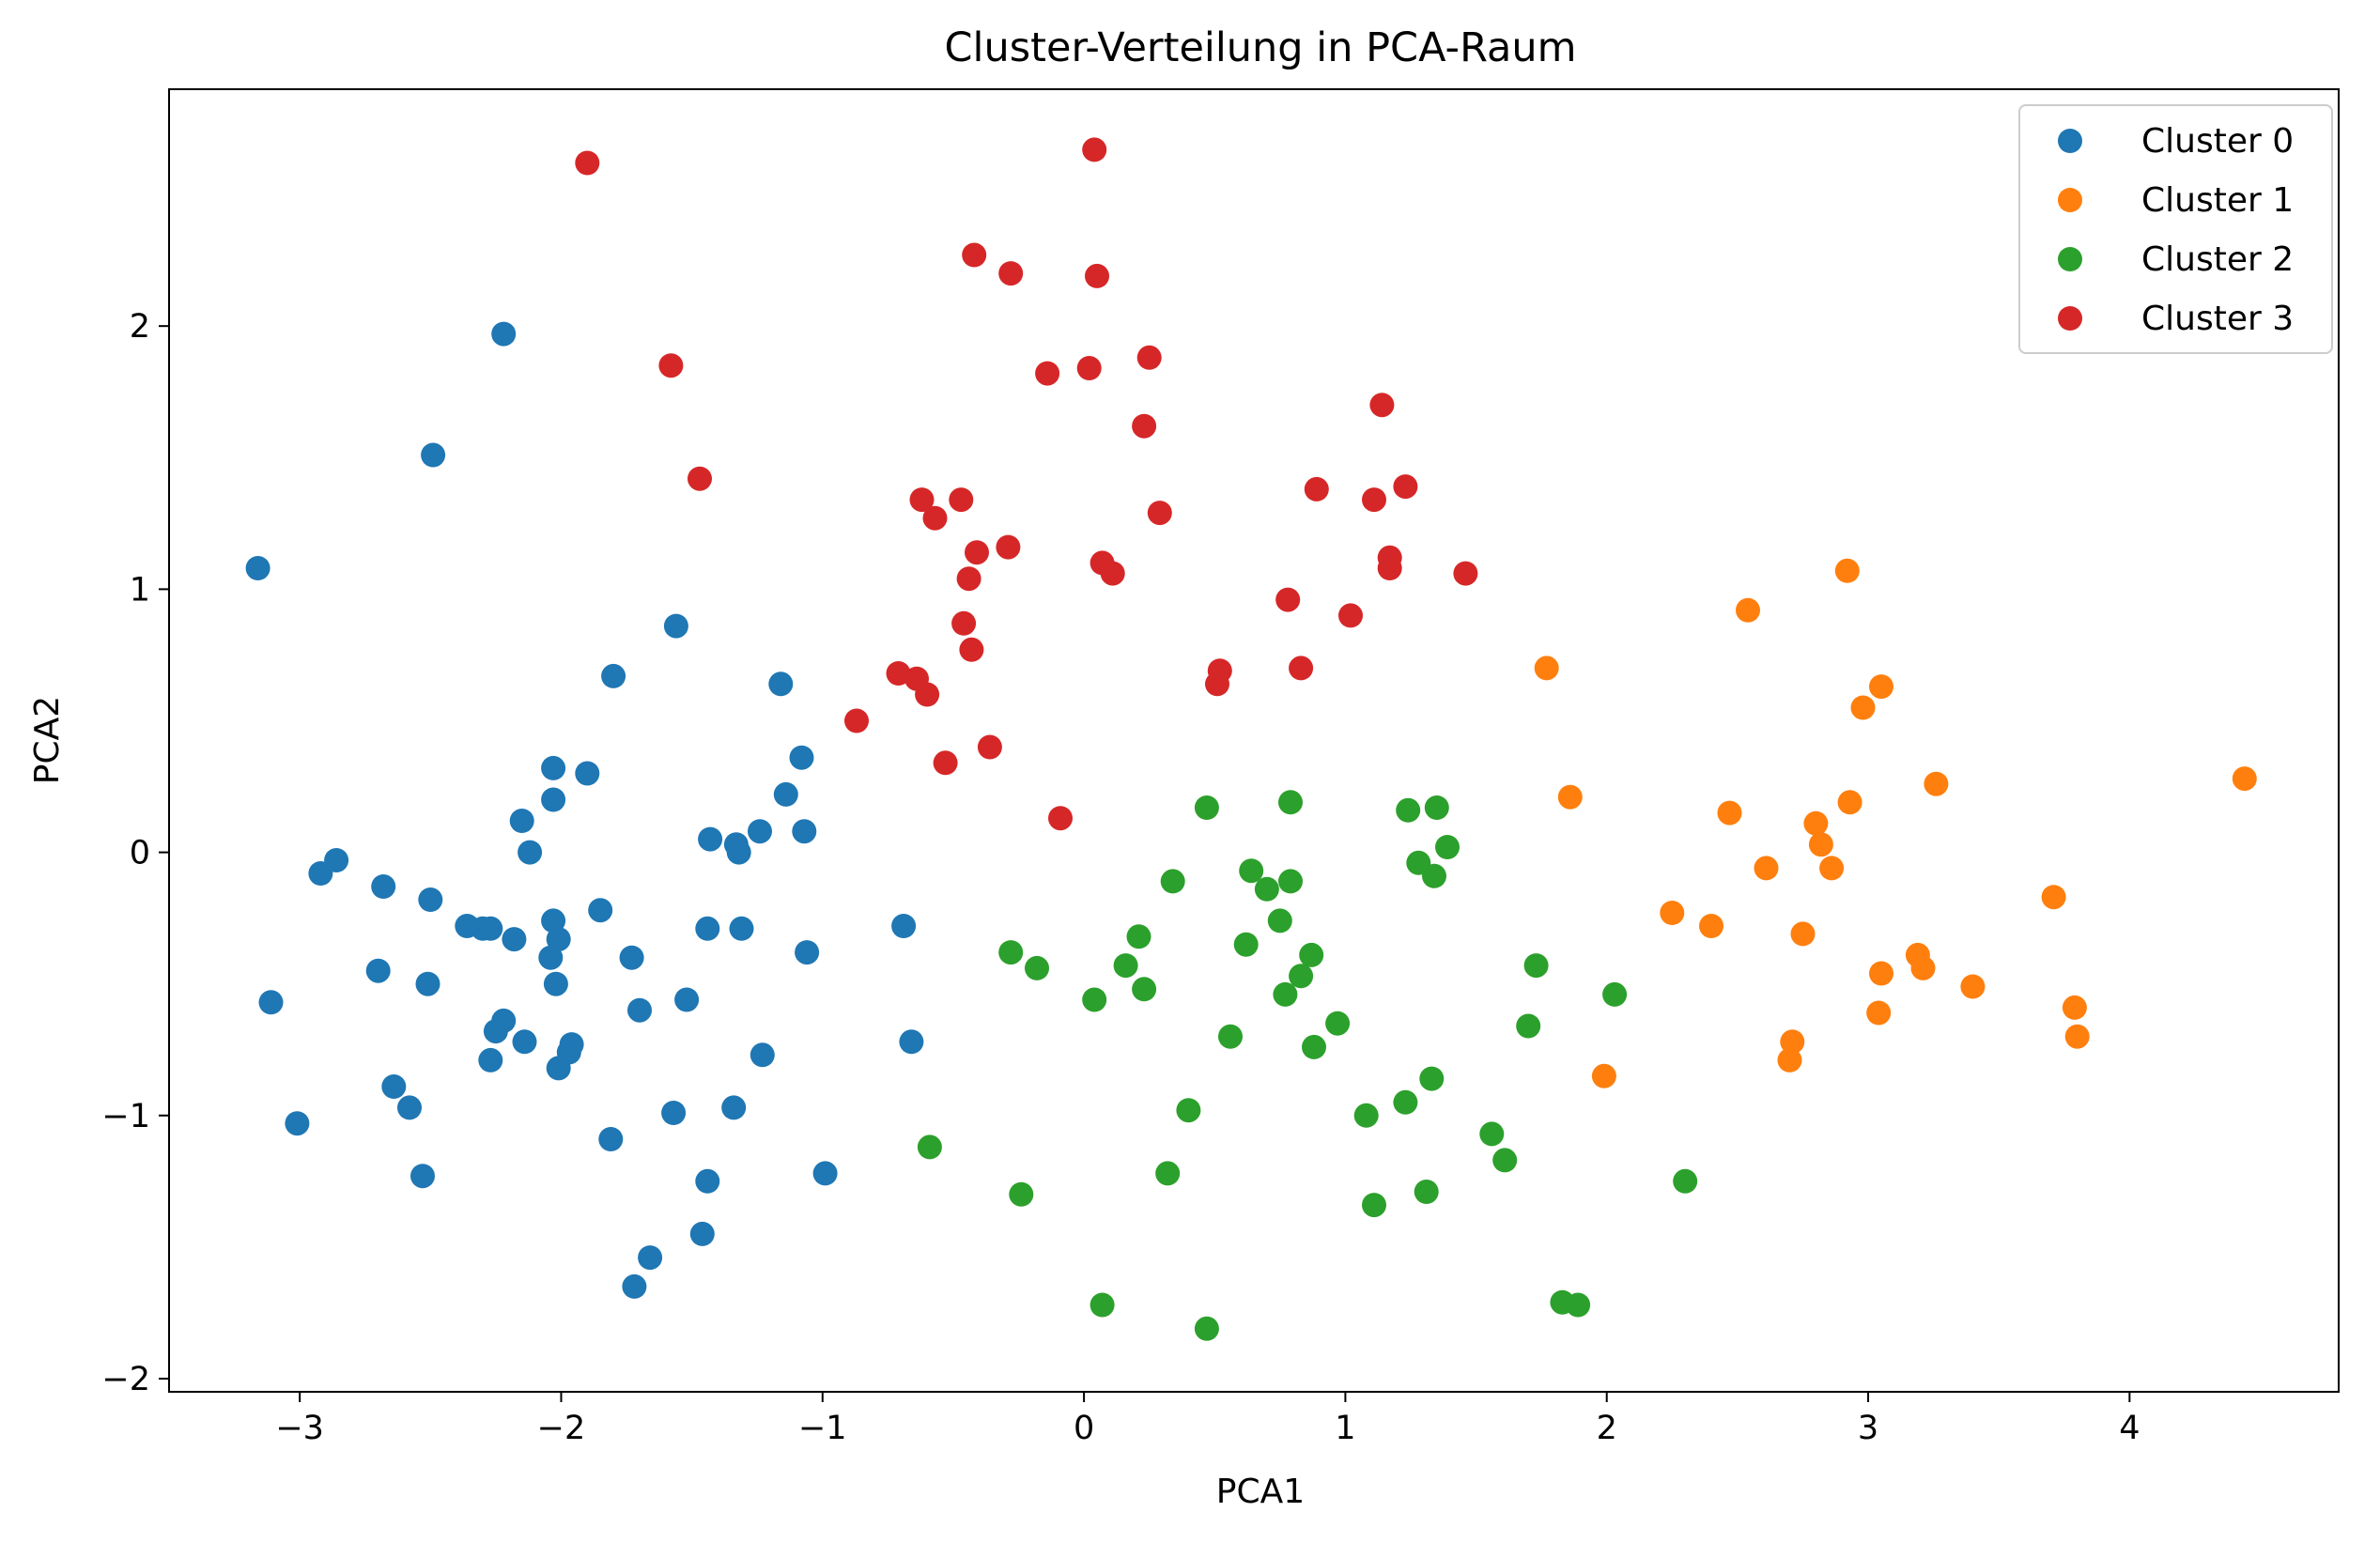  I want to click on legend-entry-cluster-0: Cluster 0, so click(2176, 141).